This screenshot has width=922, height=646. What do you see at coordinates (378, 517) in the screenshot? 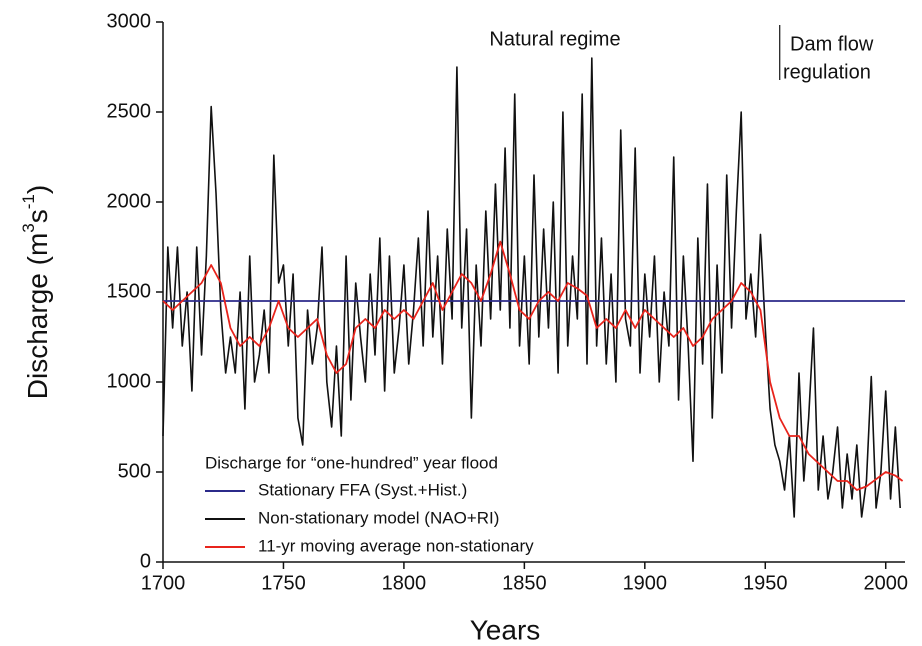
I see `legend-label: Non-stationary model (NAO+RI)` at bounding box center [378, 517].